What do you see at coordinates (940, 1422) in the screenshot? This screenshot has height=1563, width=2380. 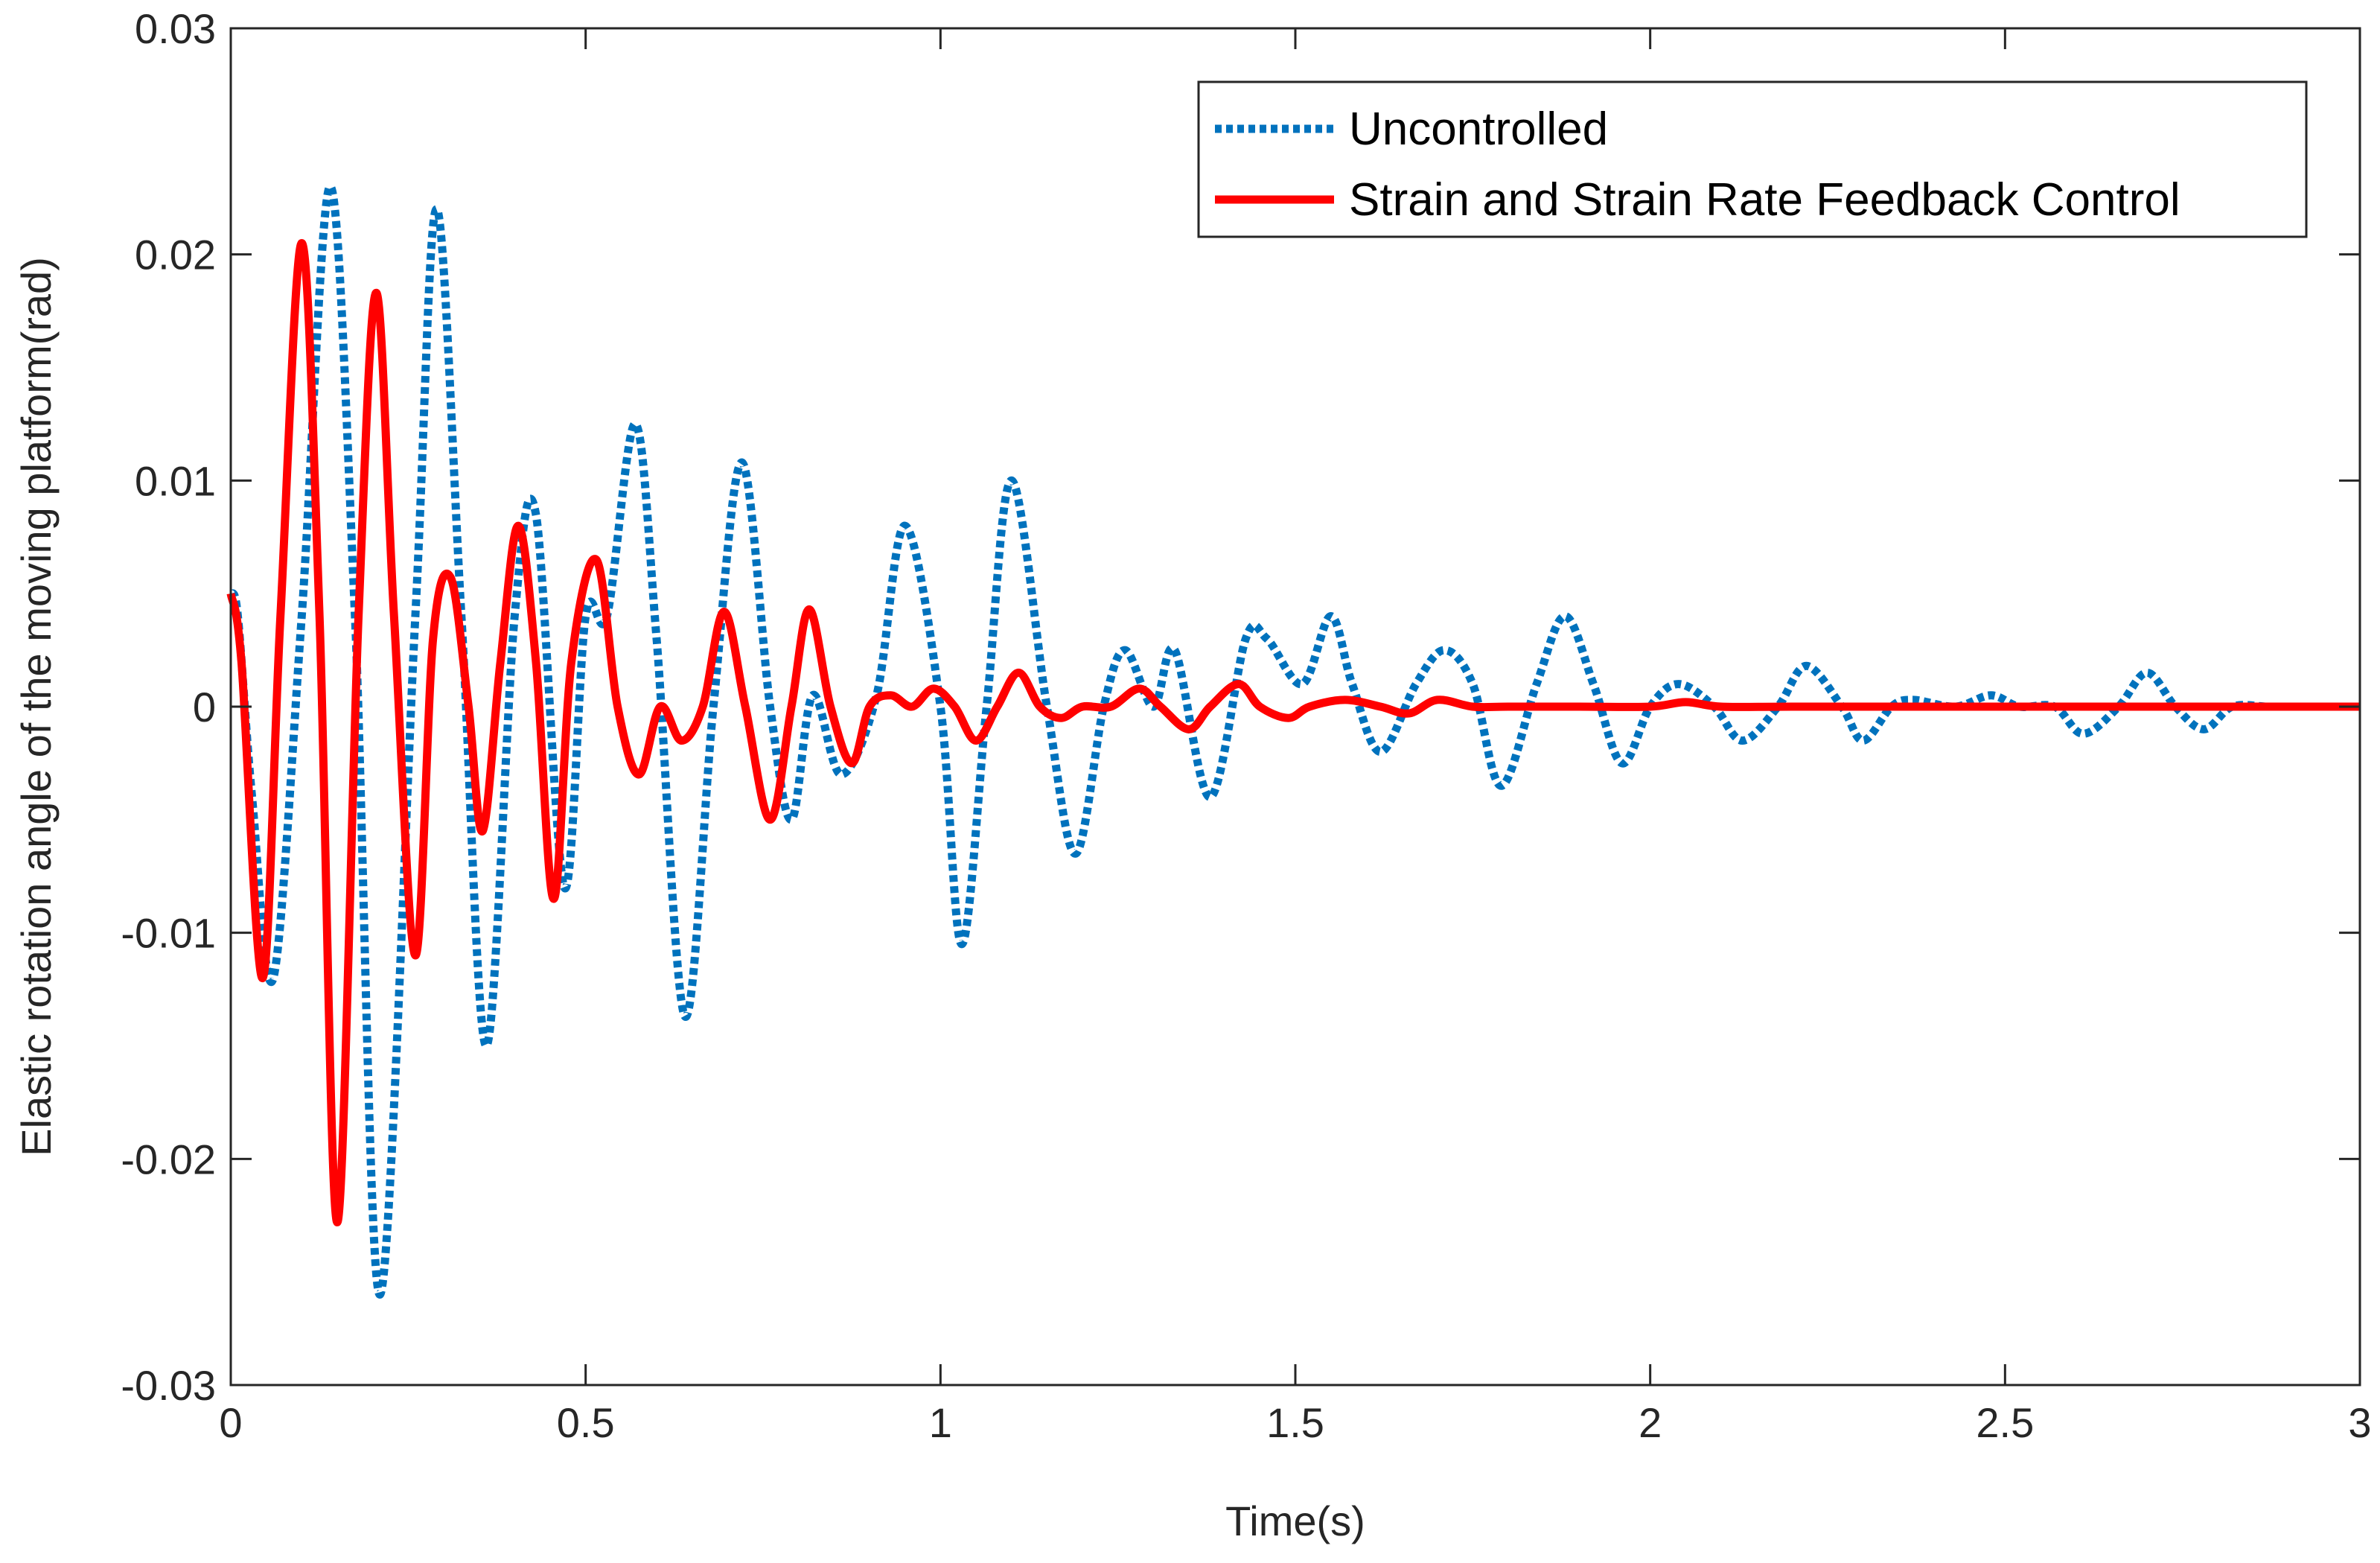 I see `x-tick-label: 1` at bounding box center [940, 1422].